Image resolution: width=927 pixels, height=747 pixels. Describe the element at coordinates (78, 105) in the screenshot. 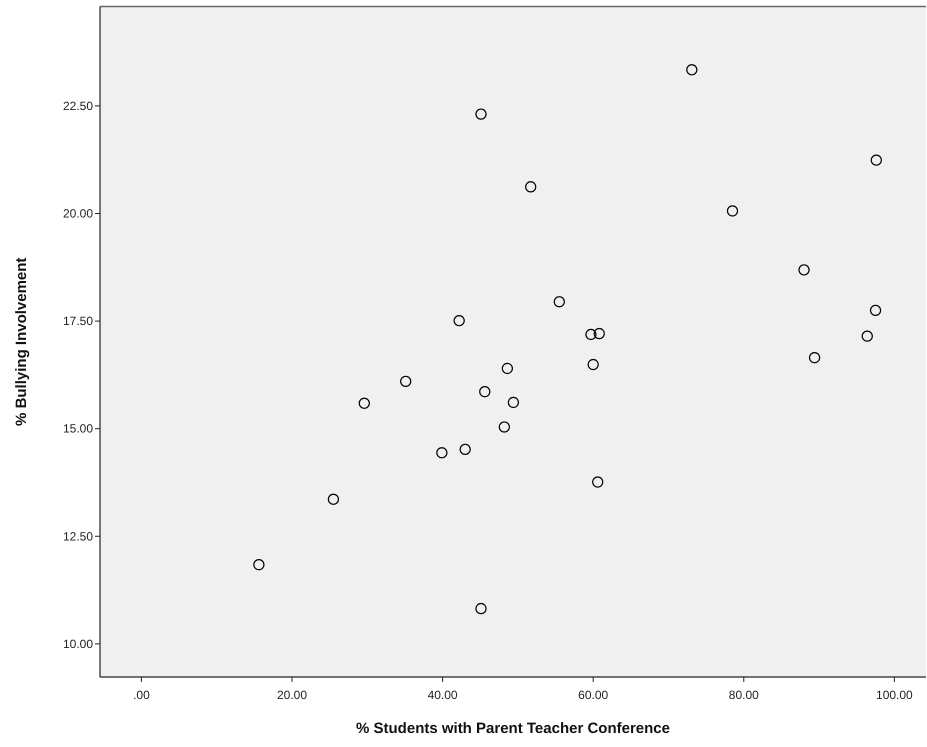

I see `y-tick-label: 22.50` at that location.